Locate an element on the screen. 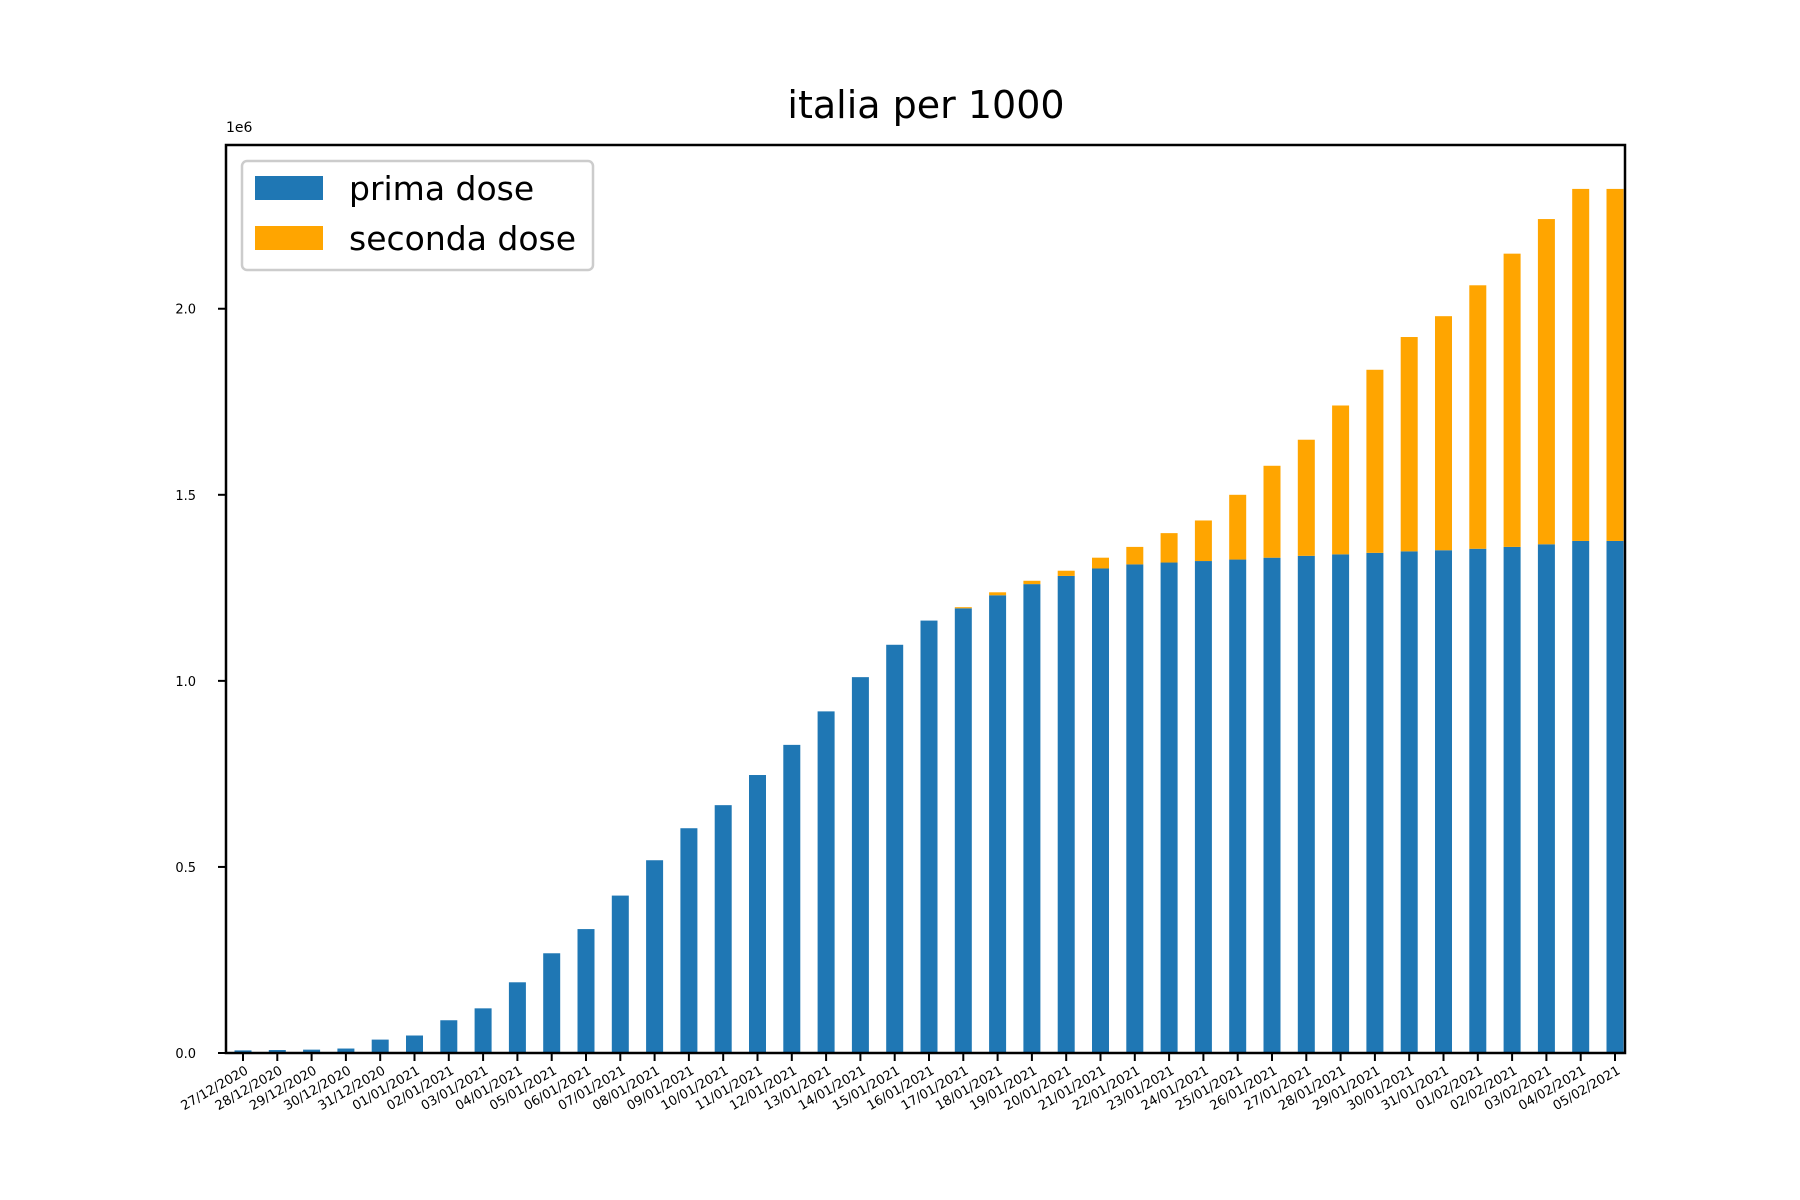 The width and height of the screenshot is (1800, 1200). y-tick-label: 0.5 is located at coordinates (185, 868).